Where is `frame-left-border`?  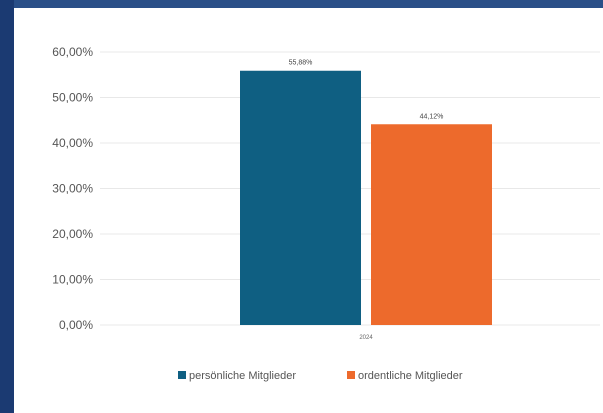
frame-left-border is located at coordinates (7, 206).